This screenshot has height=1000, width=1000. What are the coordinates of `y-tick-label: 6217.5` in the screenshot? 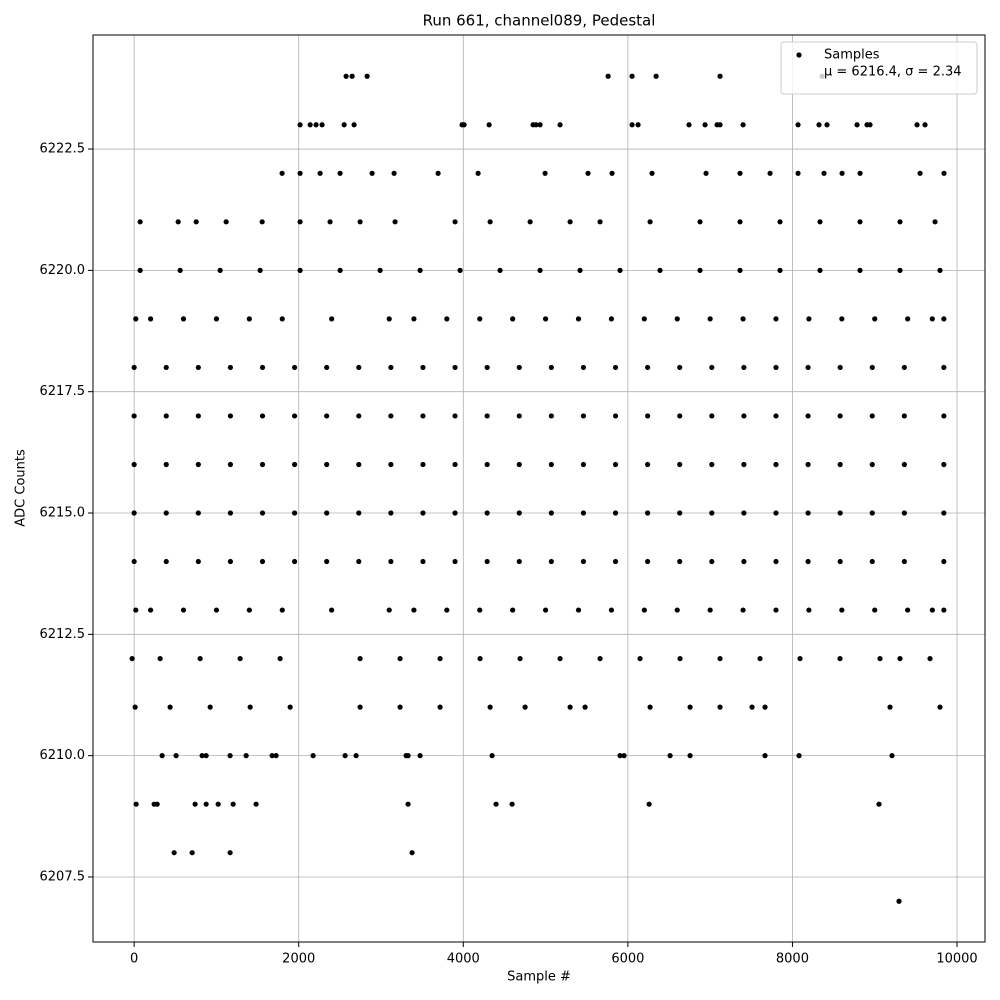 It's located at (63, 391).